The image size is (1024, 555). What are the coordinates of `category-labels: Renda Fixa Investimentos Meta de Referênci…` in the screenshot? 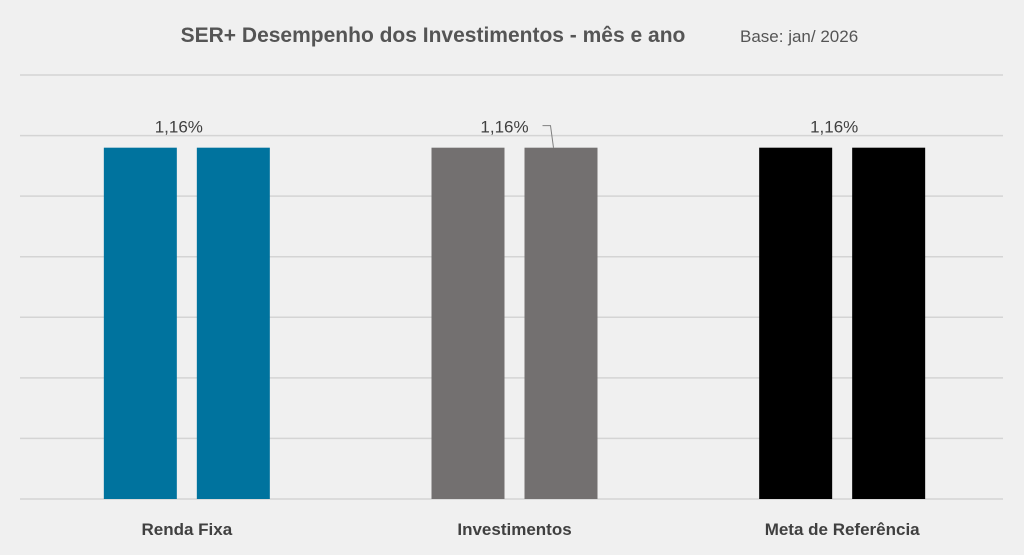 It's located at (530, 529).